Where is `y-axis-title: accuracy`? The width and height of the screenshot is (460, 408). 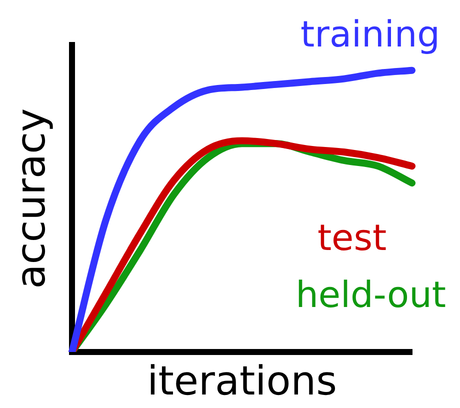
y-axis-title: accuracy is located at coordinates (31, 198).